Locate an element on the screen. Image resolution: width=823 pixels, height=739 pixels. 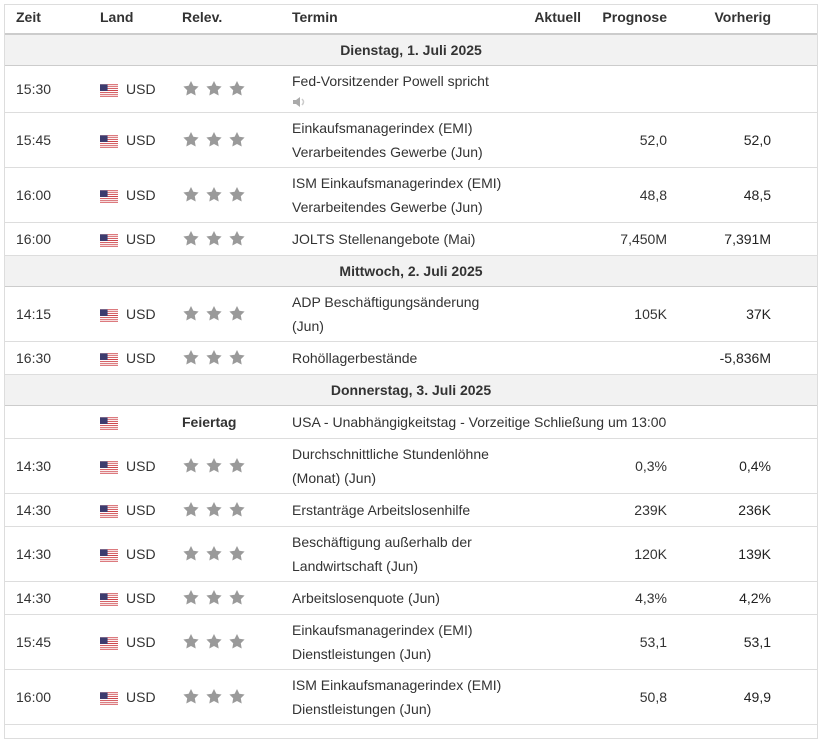
event-row: 14:30 USD Arbeitslosenquote (Jun) 4,3% 4,2% is located at coordinates (411, 598).